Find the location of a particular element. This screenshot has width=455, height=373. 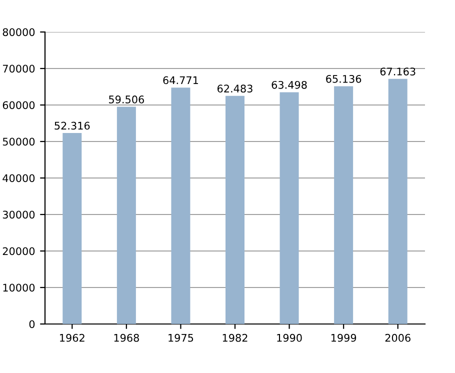

y-tick-label: 10000 is located at coordinates (19, 288).